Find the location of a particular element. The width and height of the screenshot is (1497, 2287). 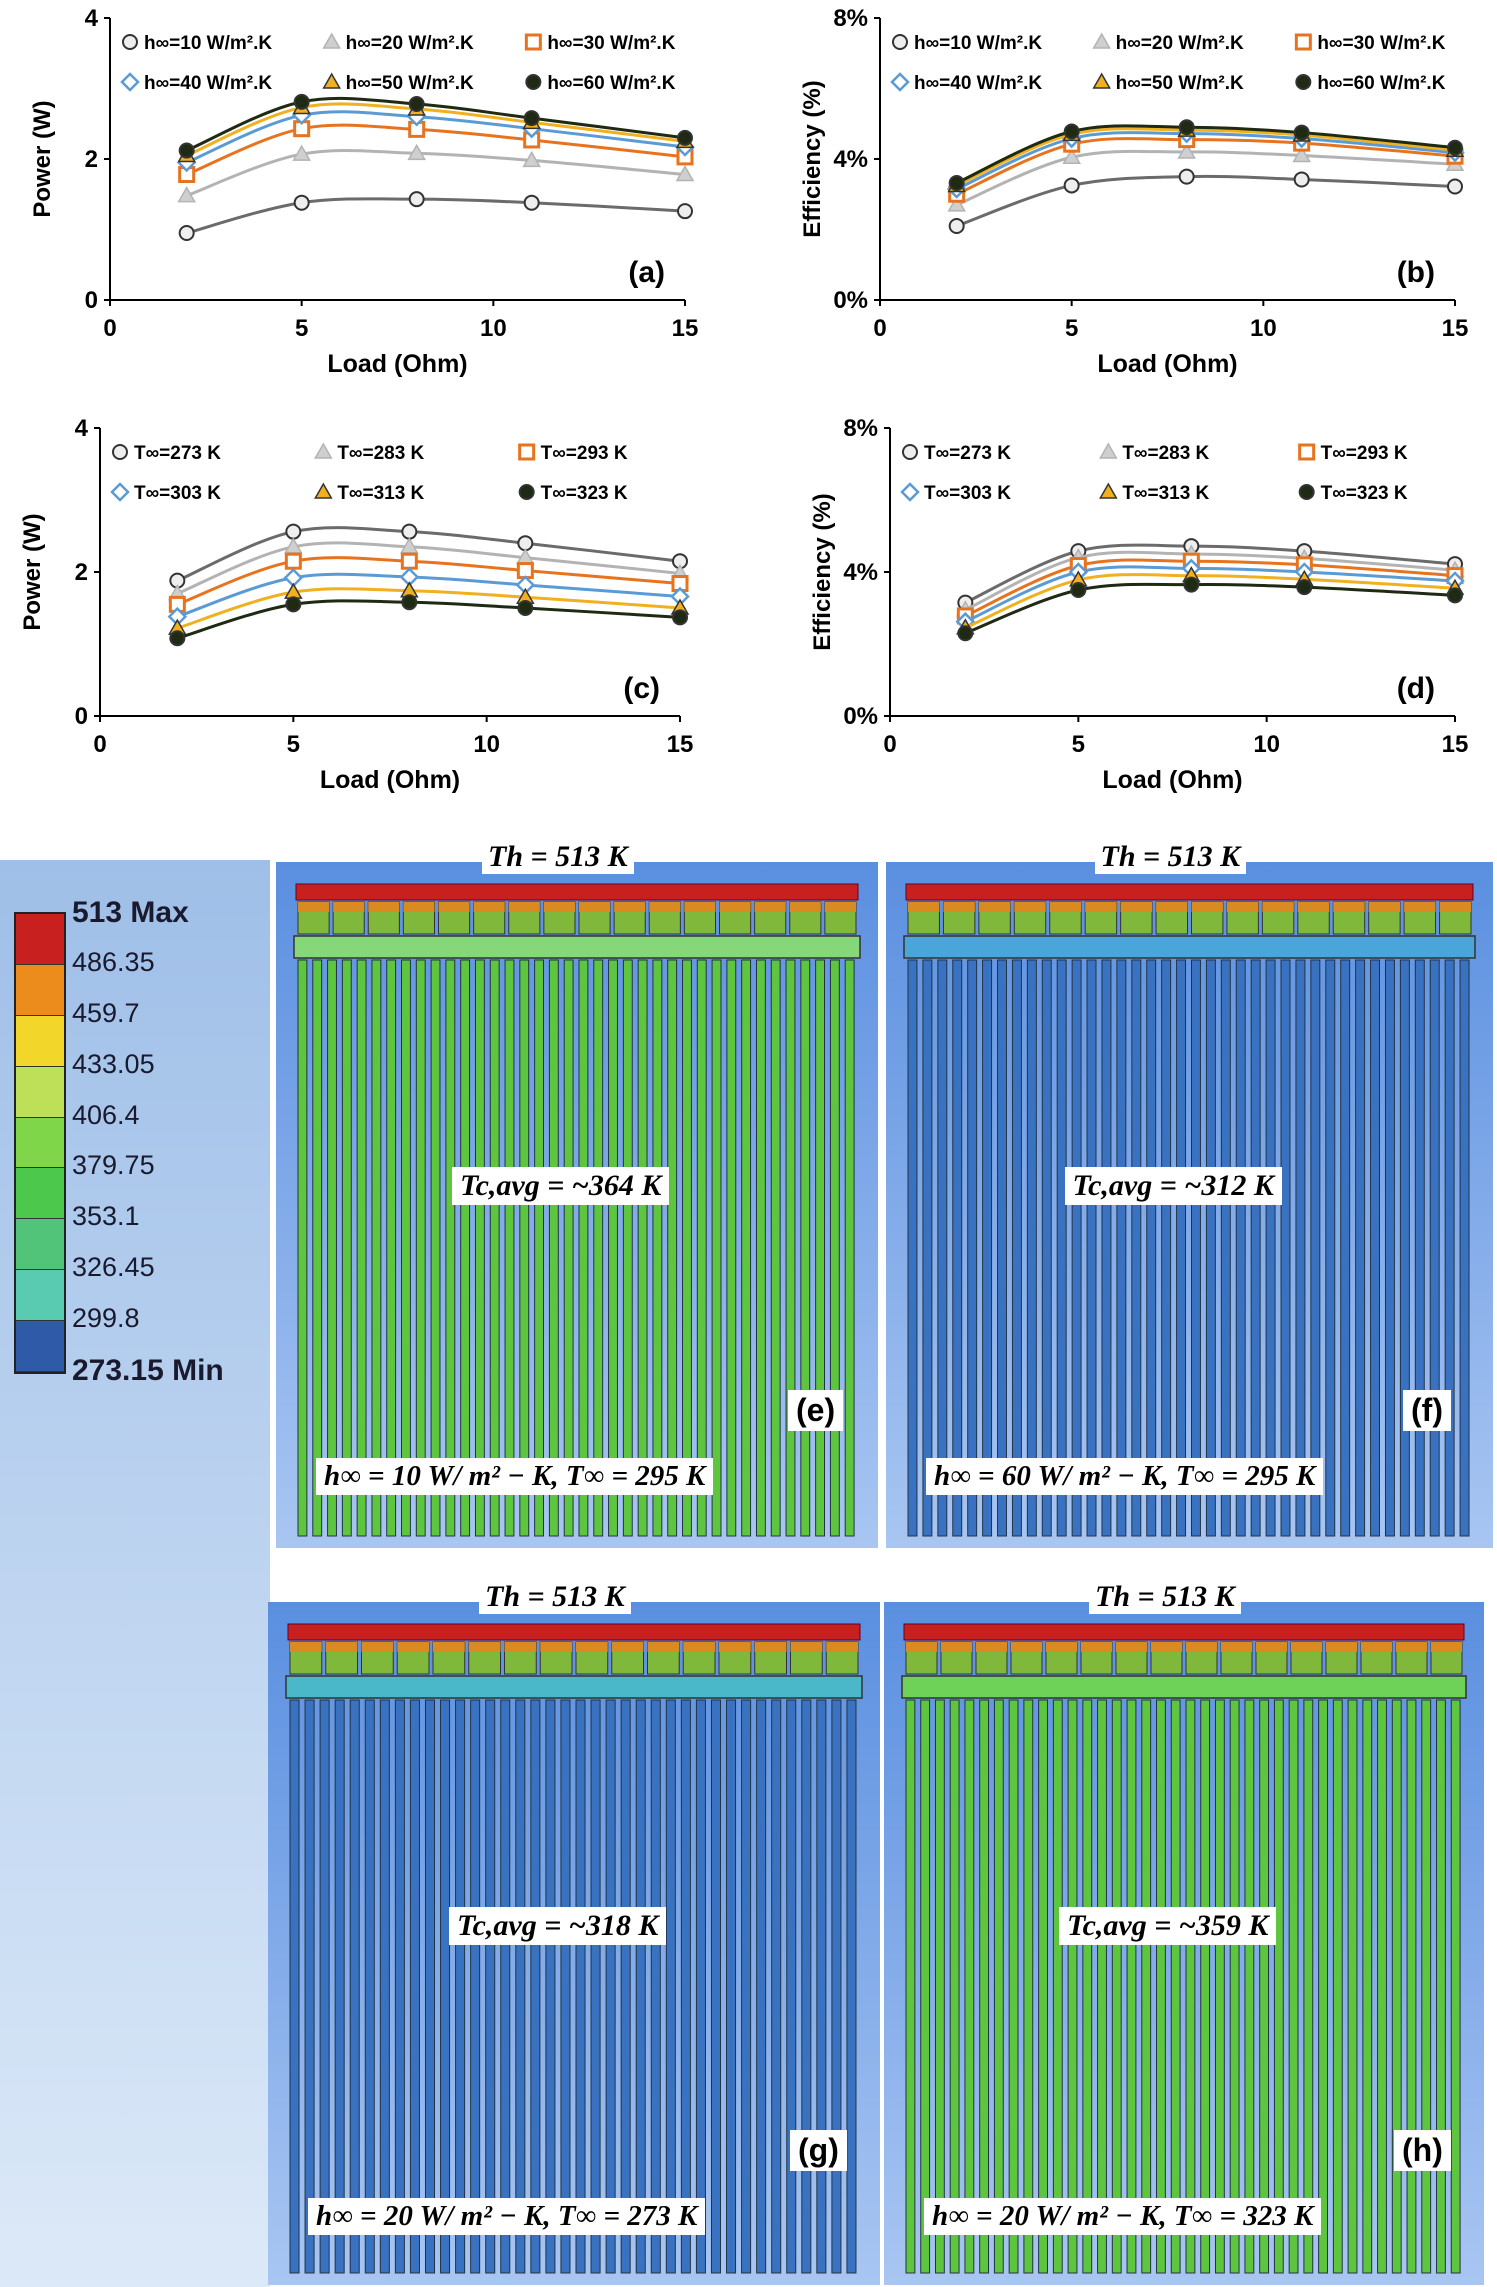

hot-plate is located at coordinates (574, 1632).